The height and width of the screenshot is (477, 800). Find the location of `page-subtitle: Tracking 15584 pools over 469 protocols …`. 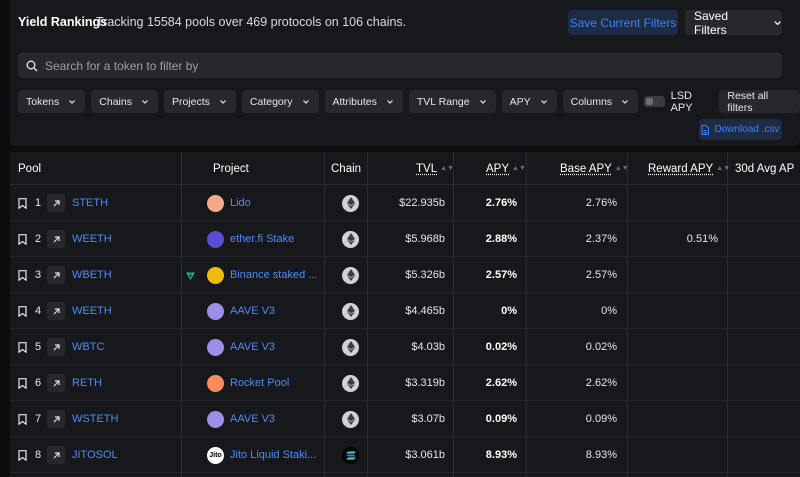

page-subtitle: Tracking 15584 pools over 469 protocols … is located at coordinates (251, 22).